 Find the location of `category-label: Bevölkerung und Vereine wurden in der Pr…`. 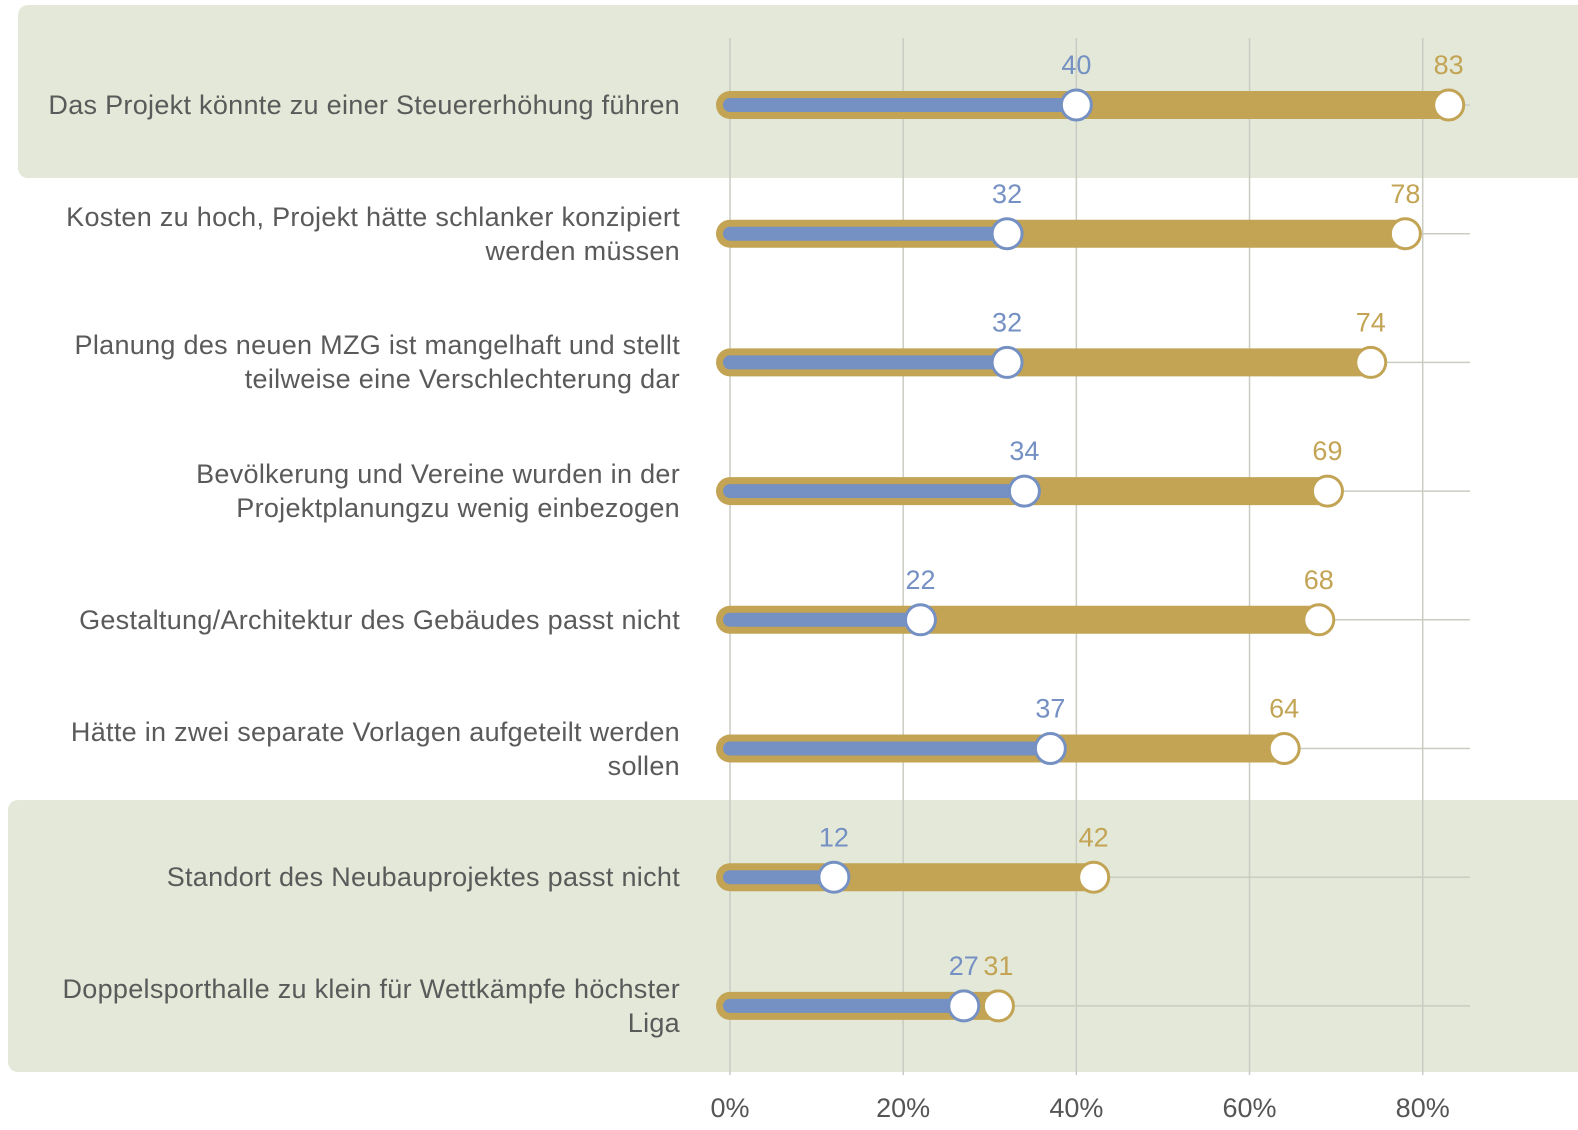

category-label: Bevölkerung und Vereine wurden in der Pr… is located at coordinates (438, 491).